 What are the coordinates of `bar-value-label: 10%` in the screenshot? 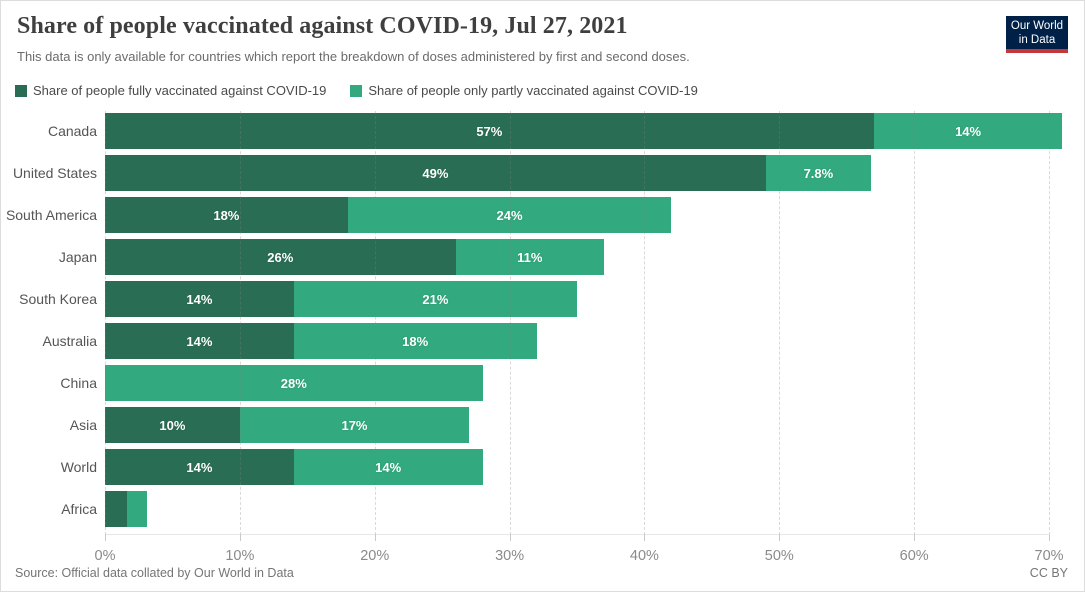 It's located at (172, 425).